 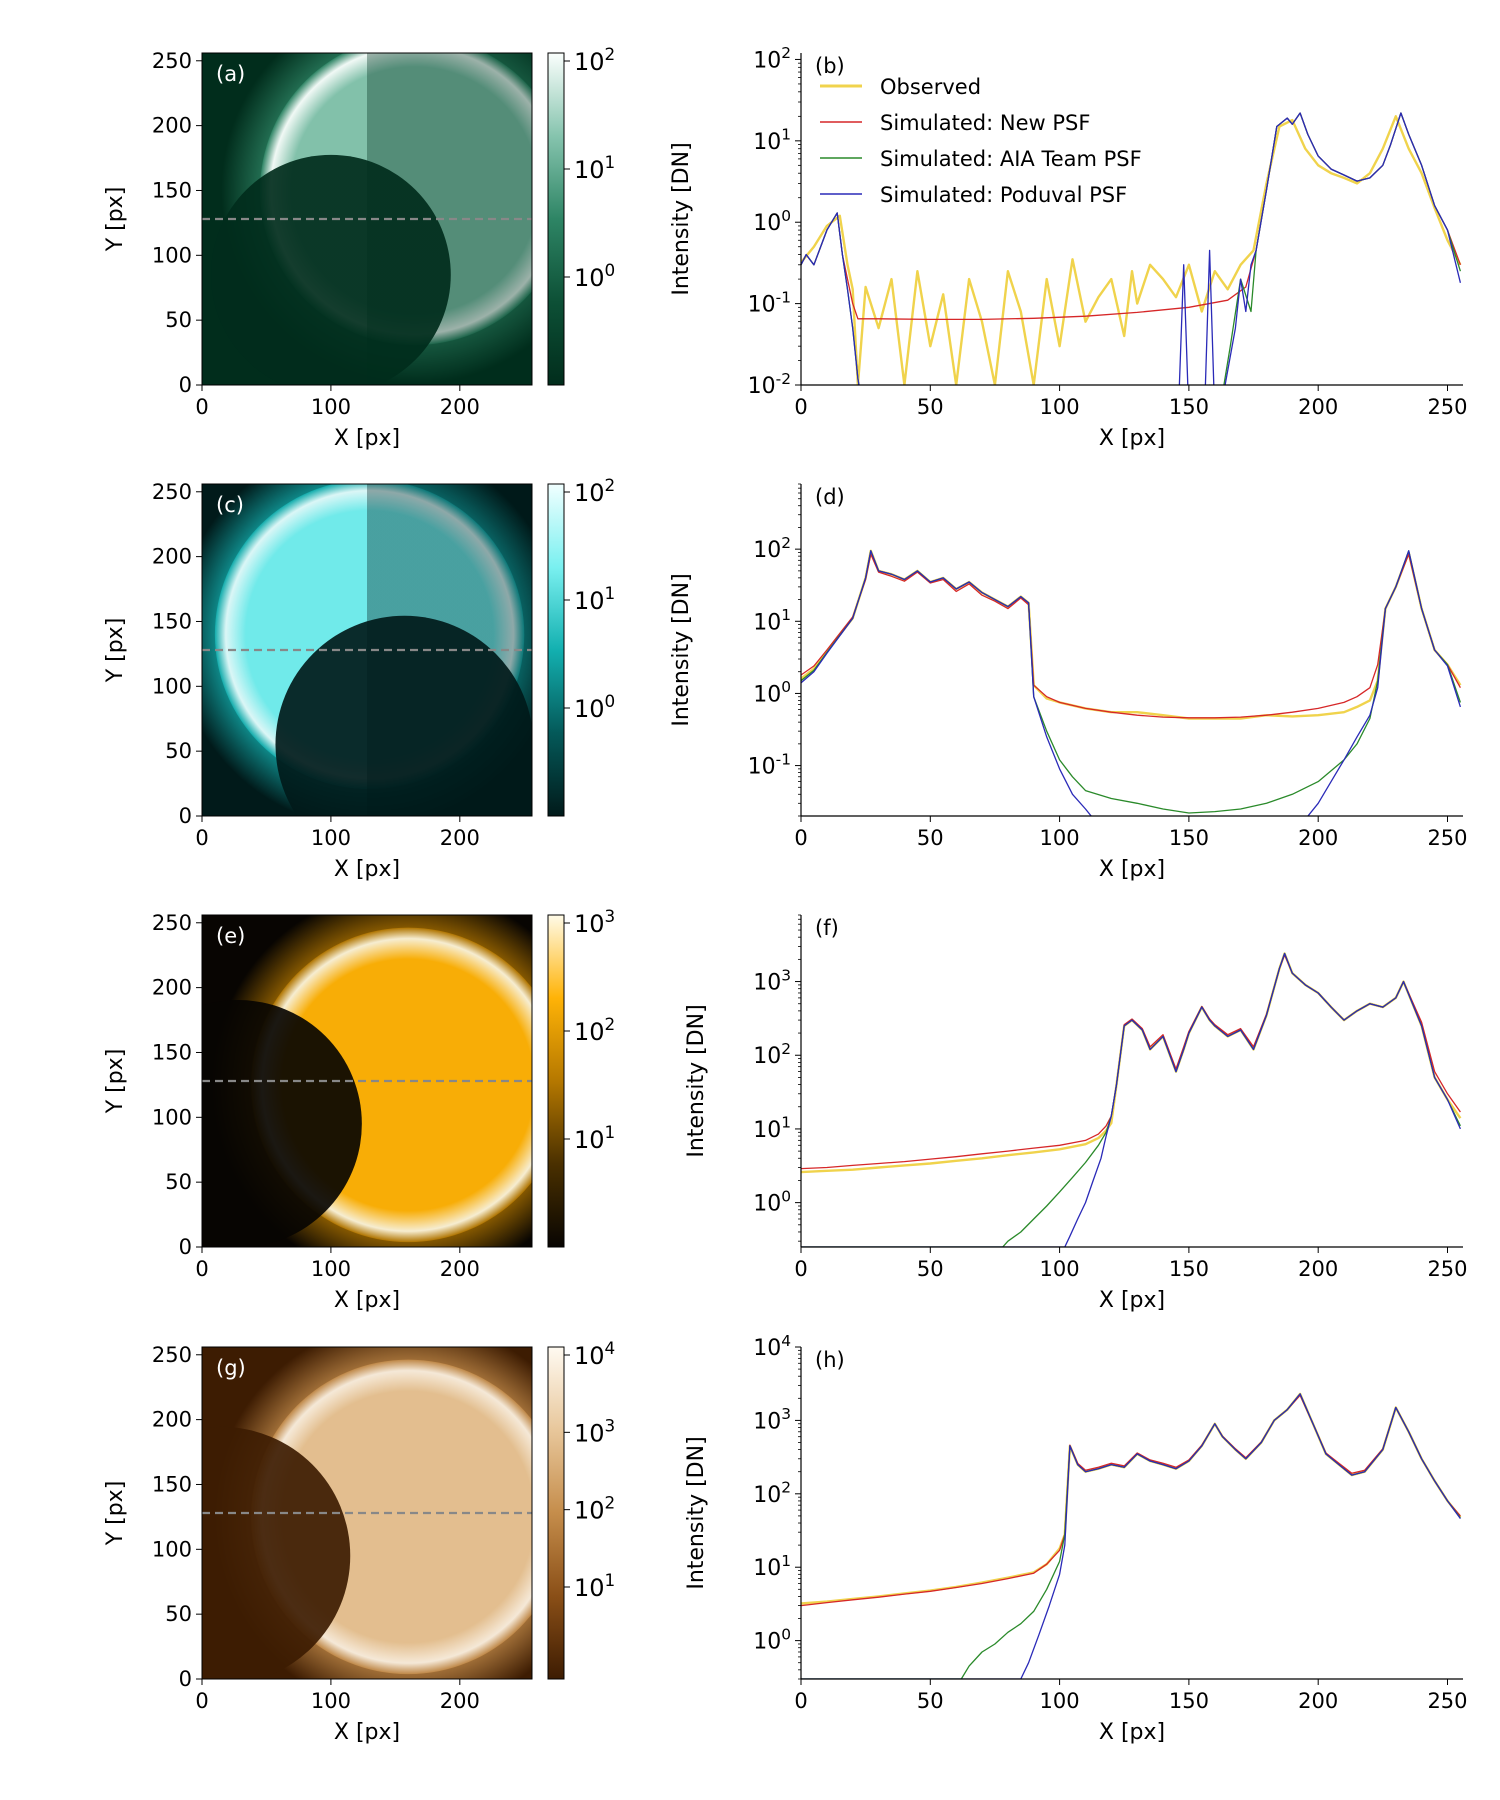 What do you see at coordinates (230, 505) in the screenshot?
I see `panel-label: (c)` at bounding box center [230, 505].